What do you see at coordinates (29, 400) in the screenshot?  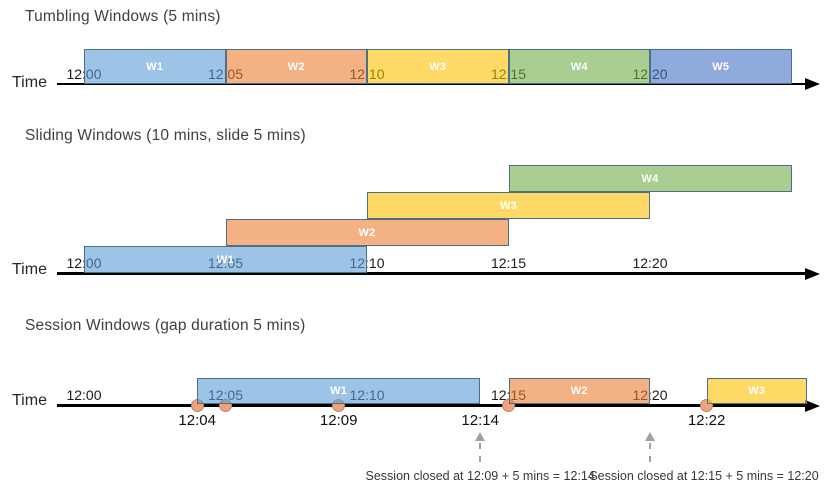 I see `session-time-axis-label: Time` at bounding box center [29, 400].